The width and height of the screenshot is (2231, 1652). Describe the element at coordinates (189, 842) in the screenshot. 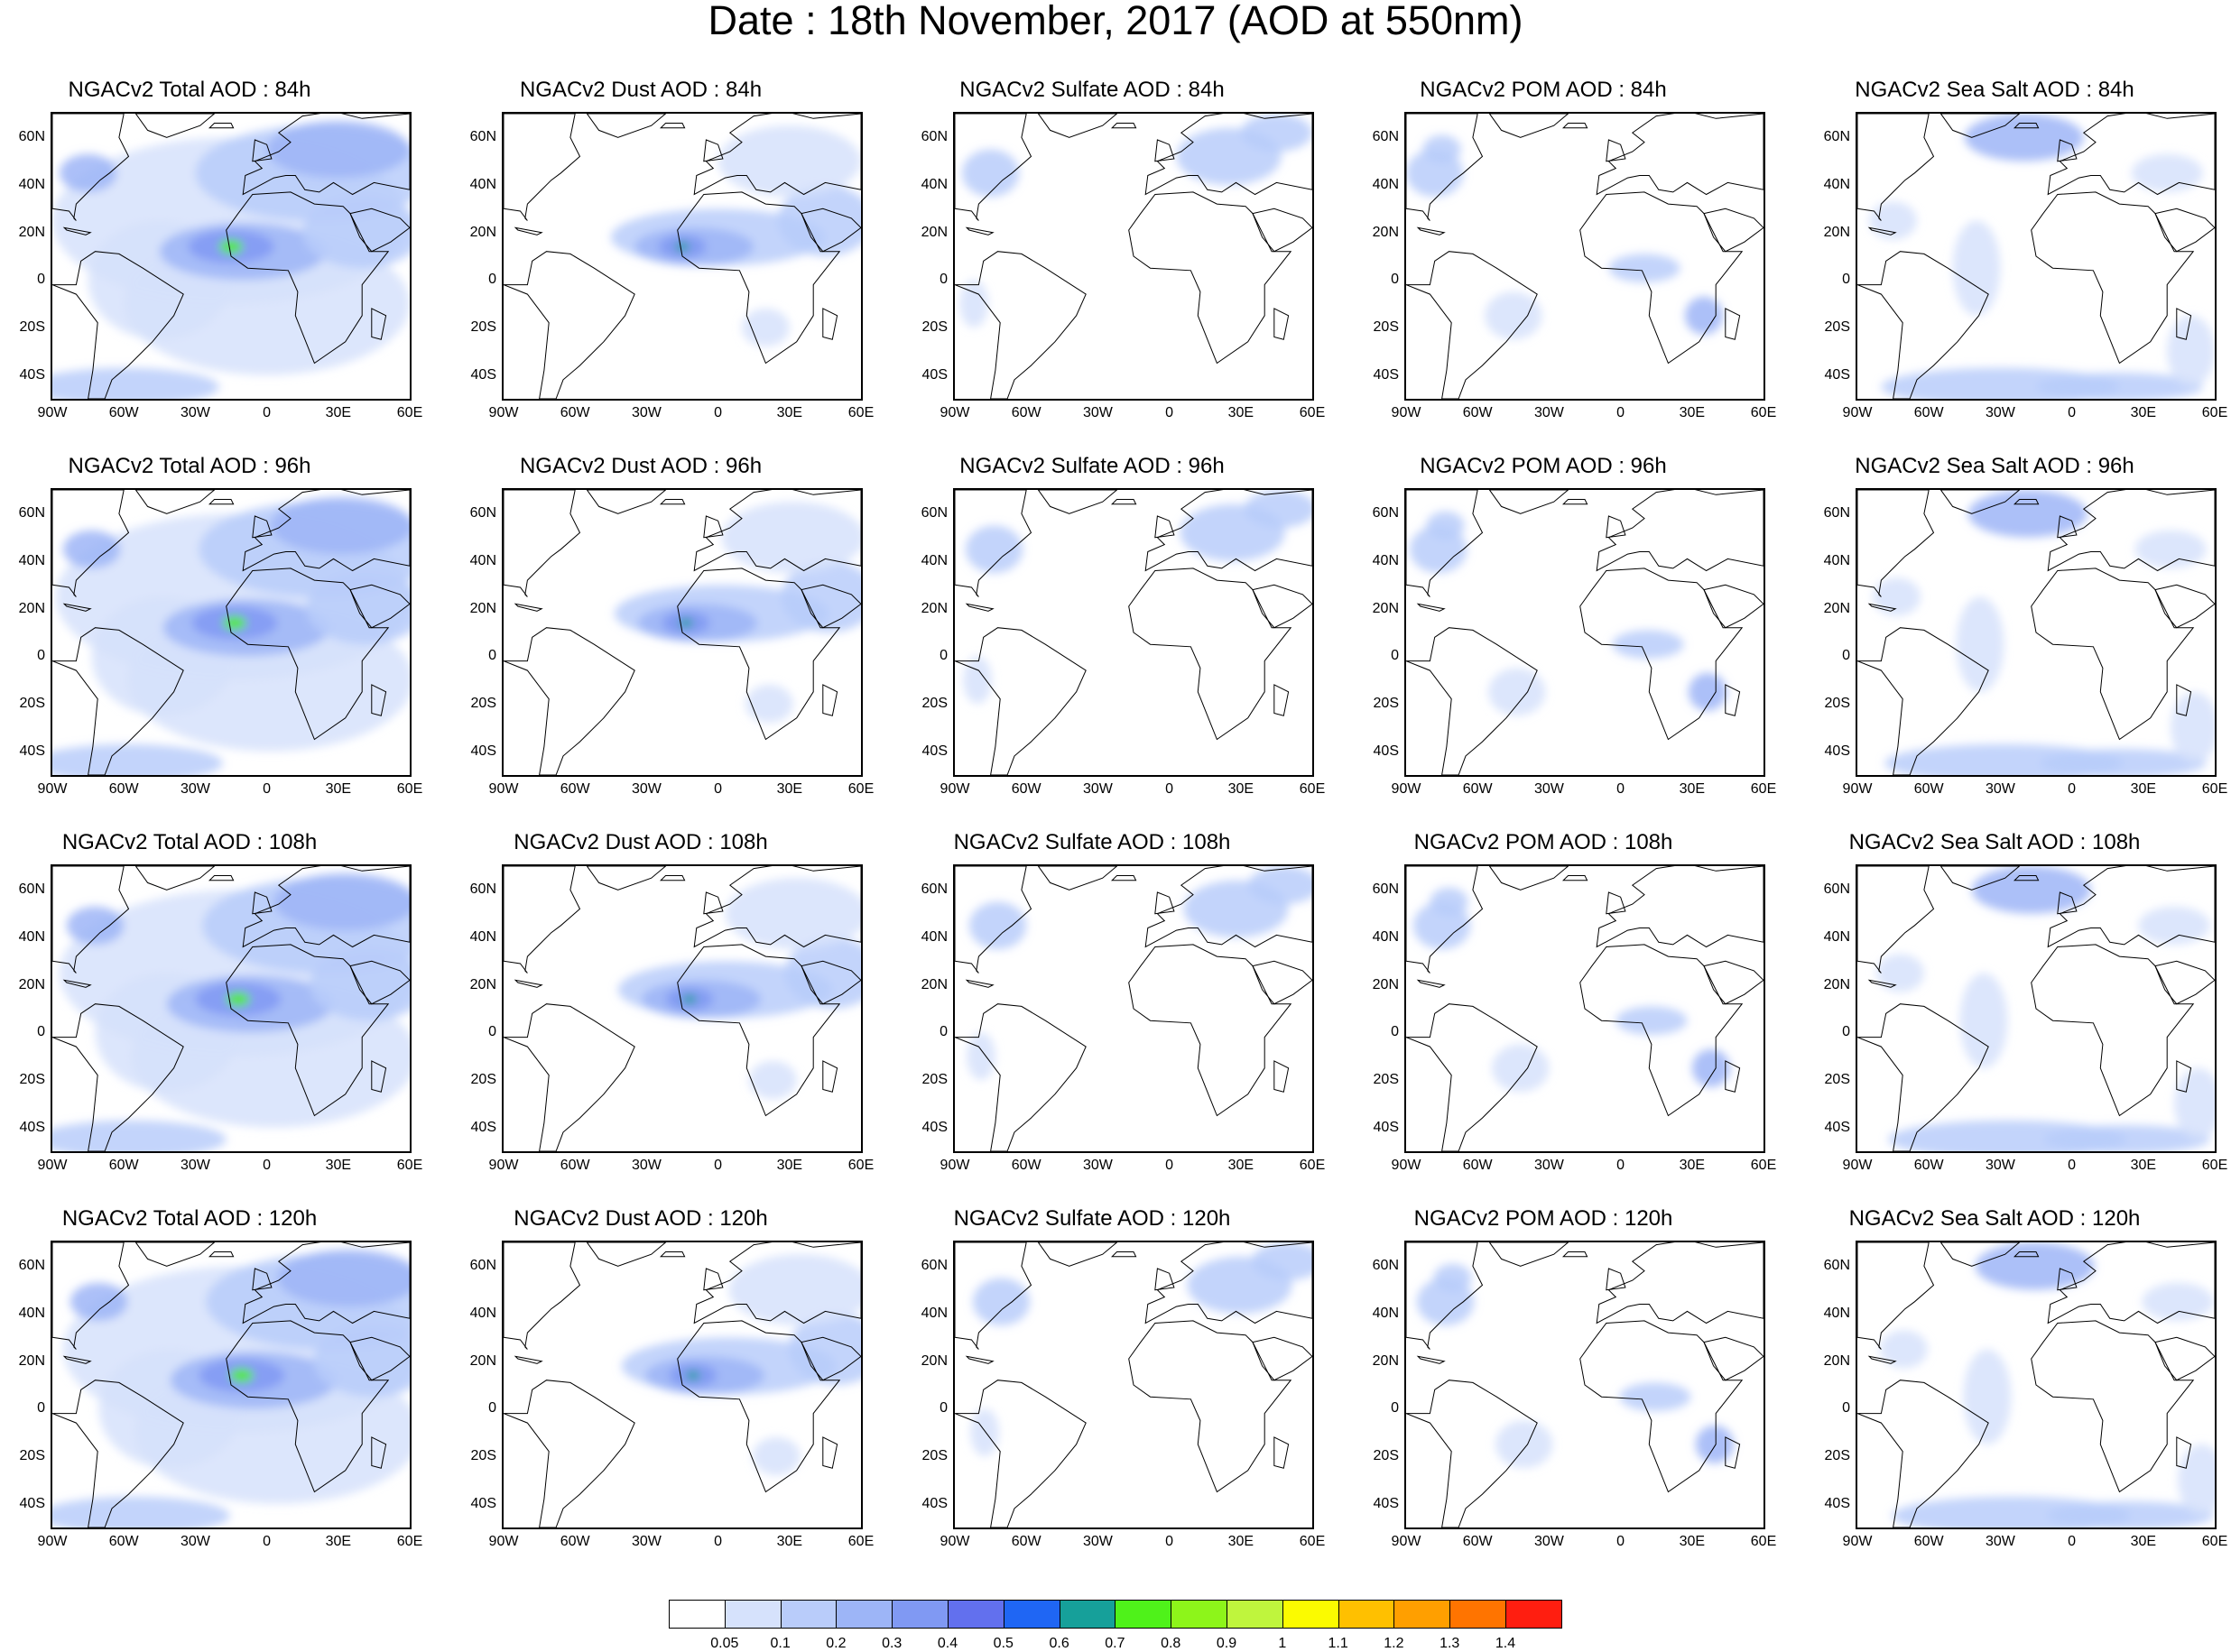

I see `panel-title: NGACv2 Total AOD : 108h` at that location.